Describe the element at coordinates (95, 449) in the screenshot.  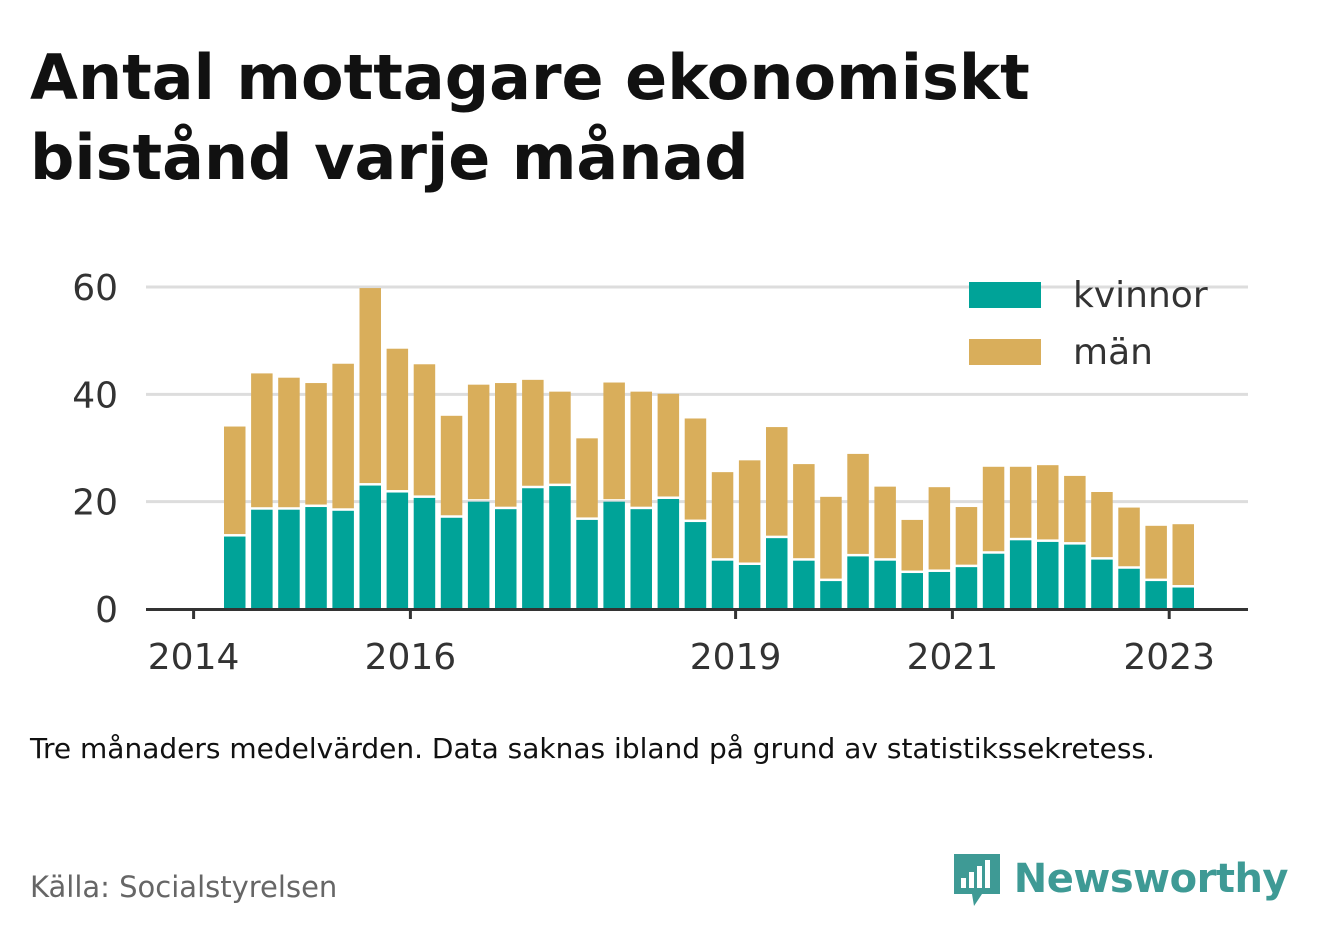
I see `y-axis-ticks: 0 20 40 60` at that location.